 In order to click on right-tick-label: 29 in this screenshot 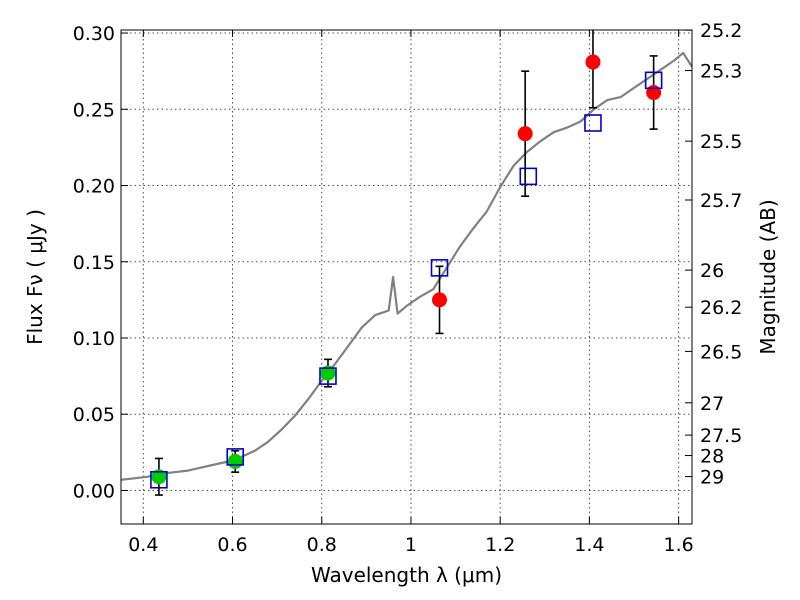, I will do `click(712, 478)`.